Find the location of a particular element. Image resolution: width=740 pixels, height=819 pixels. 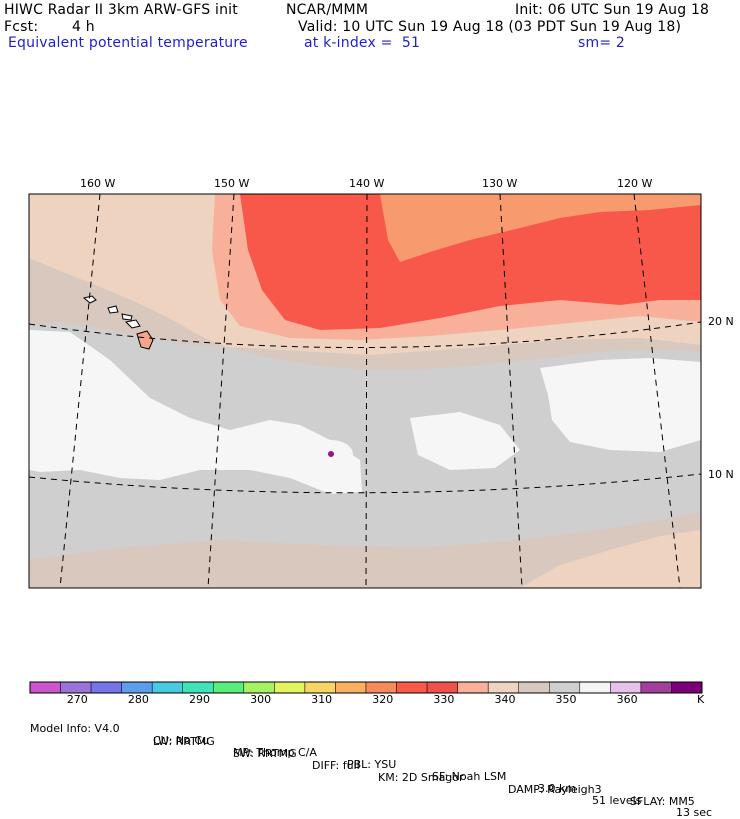

colorbar-tick-label: 330 is located at coordinates (444, 699).